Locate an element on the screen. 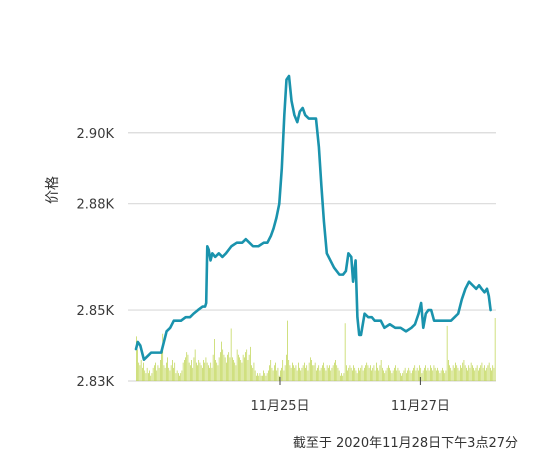 The height and width of the screenshot is (464, 538). y-tick-label: 2.83K is located at coordinates (96, 382).